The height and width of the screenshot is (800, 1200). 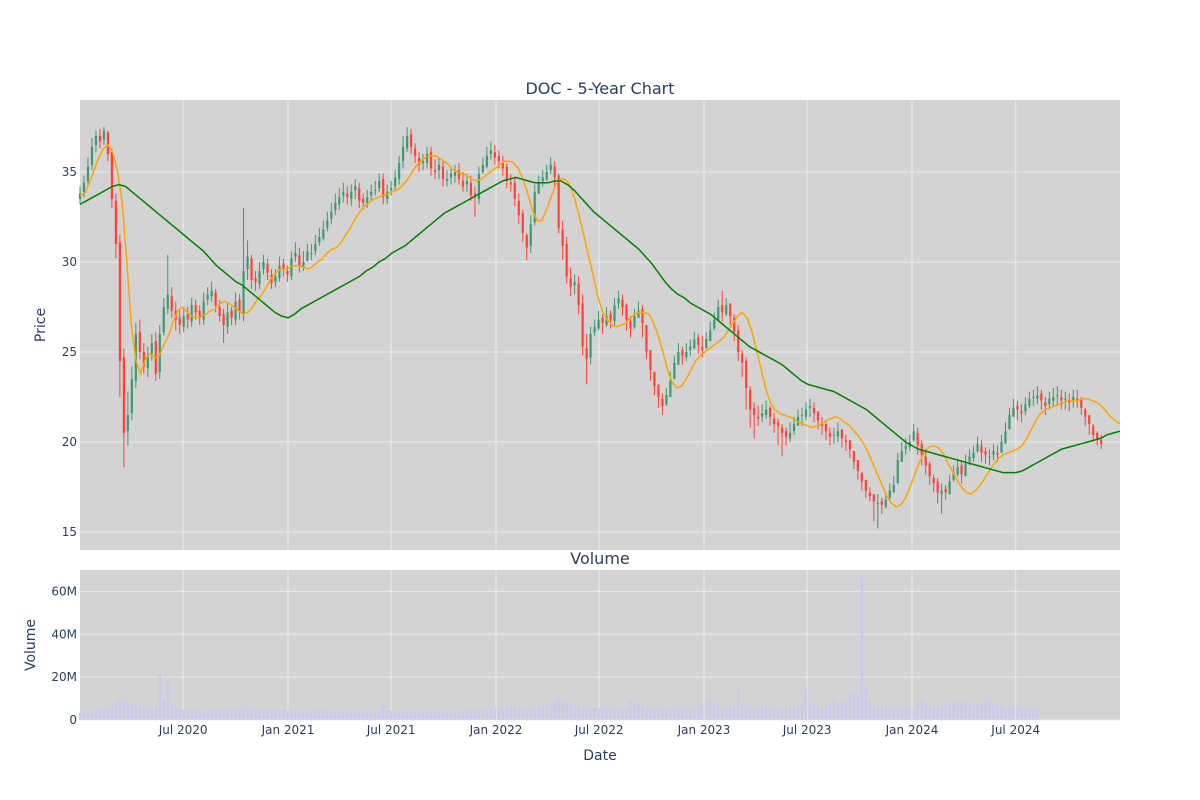 I want to click on volume-y-tick-label: 60M, so click(x=64, y=591).